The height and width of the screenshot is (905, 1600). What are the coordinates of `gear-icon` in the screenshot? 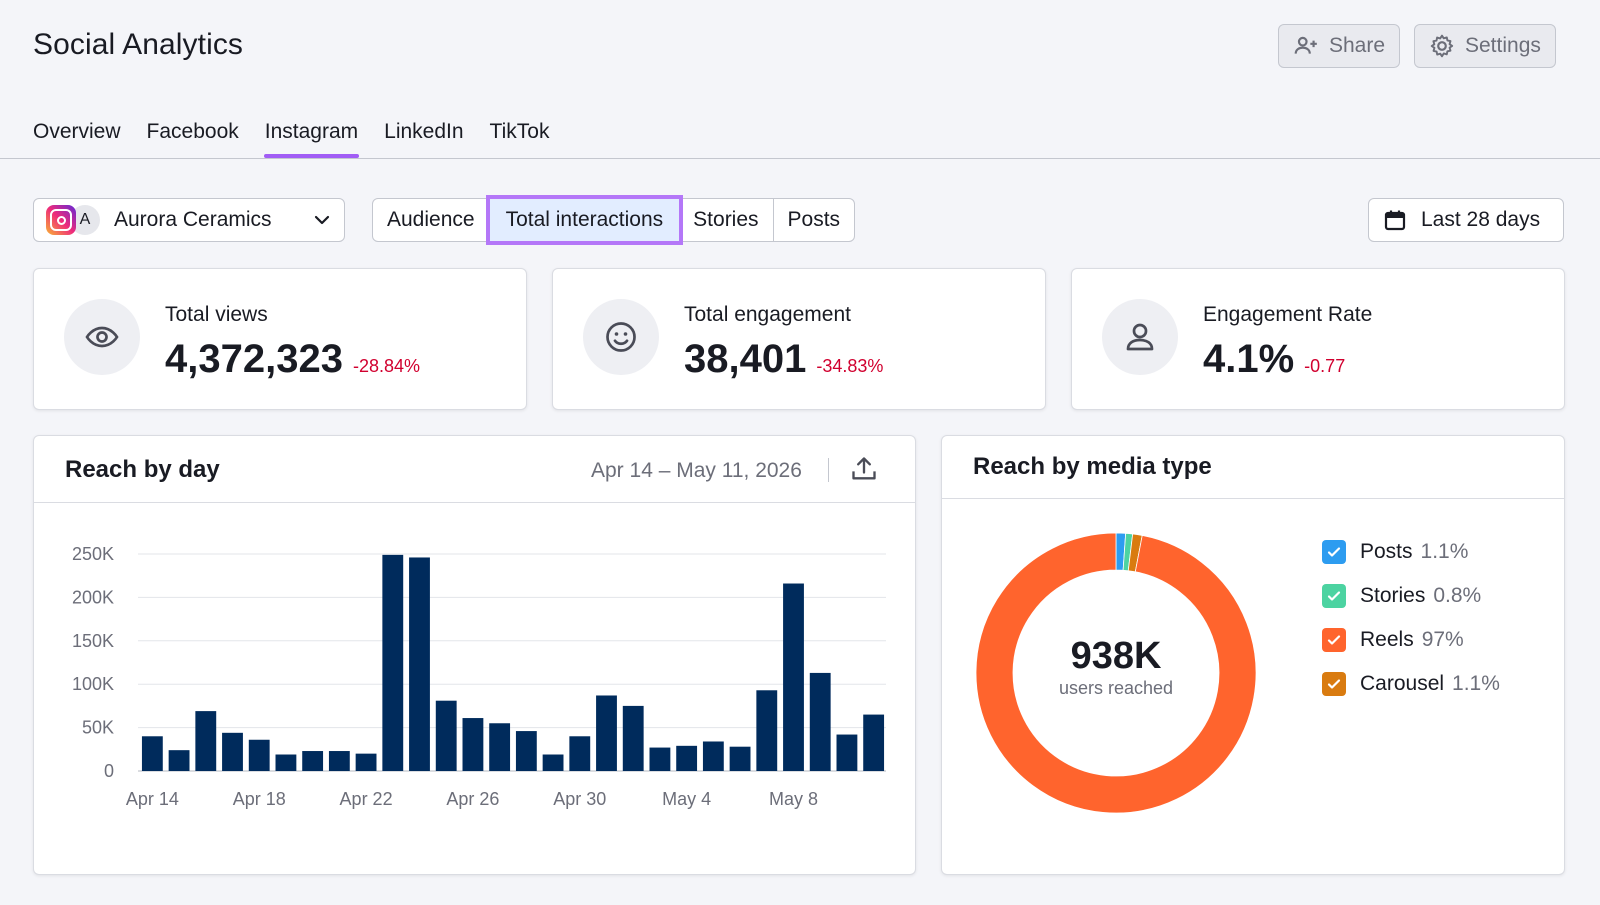 It's located at (1442, 46).